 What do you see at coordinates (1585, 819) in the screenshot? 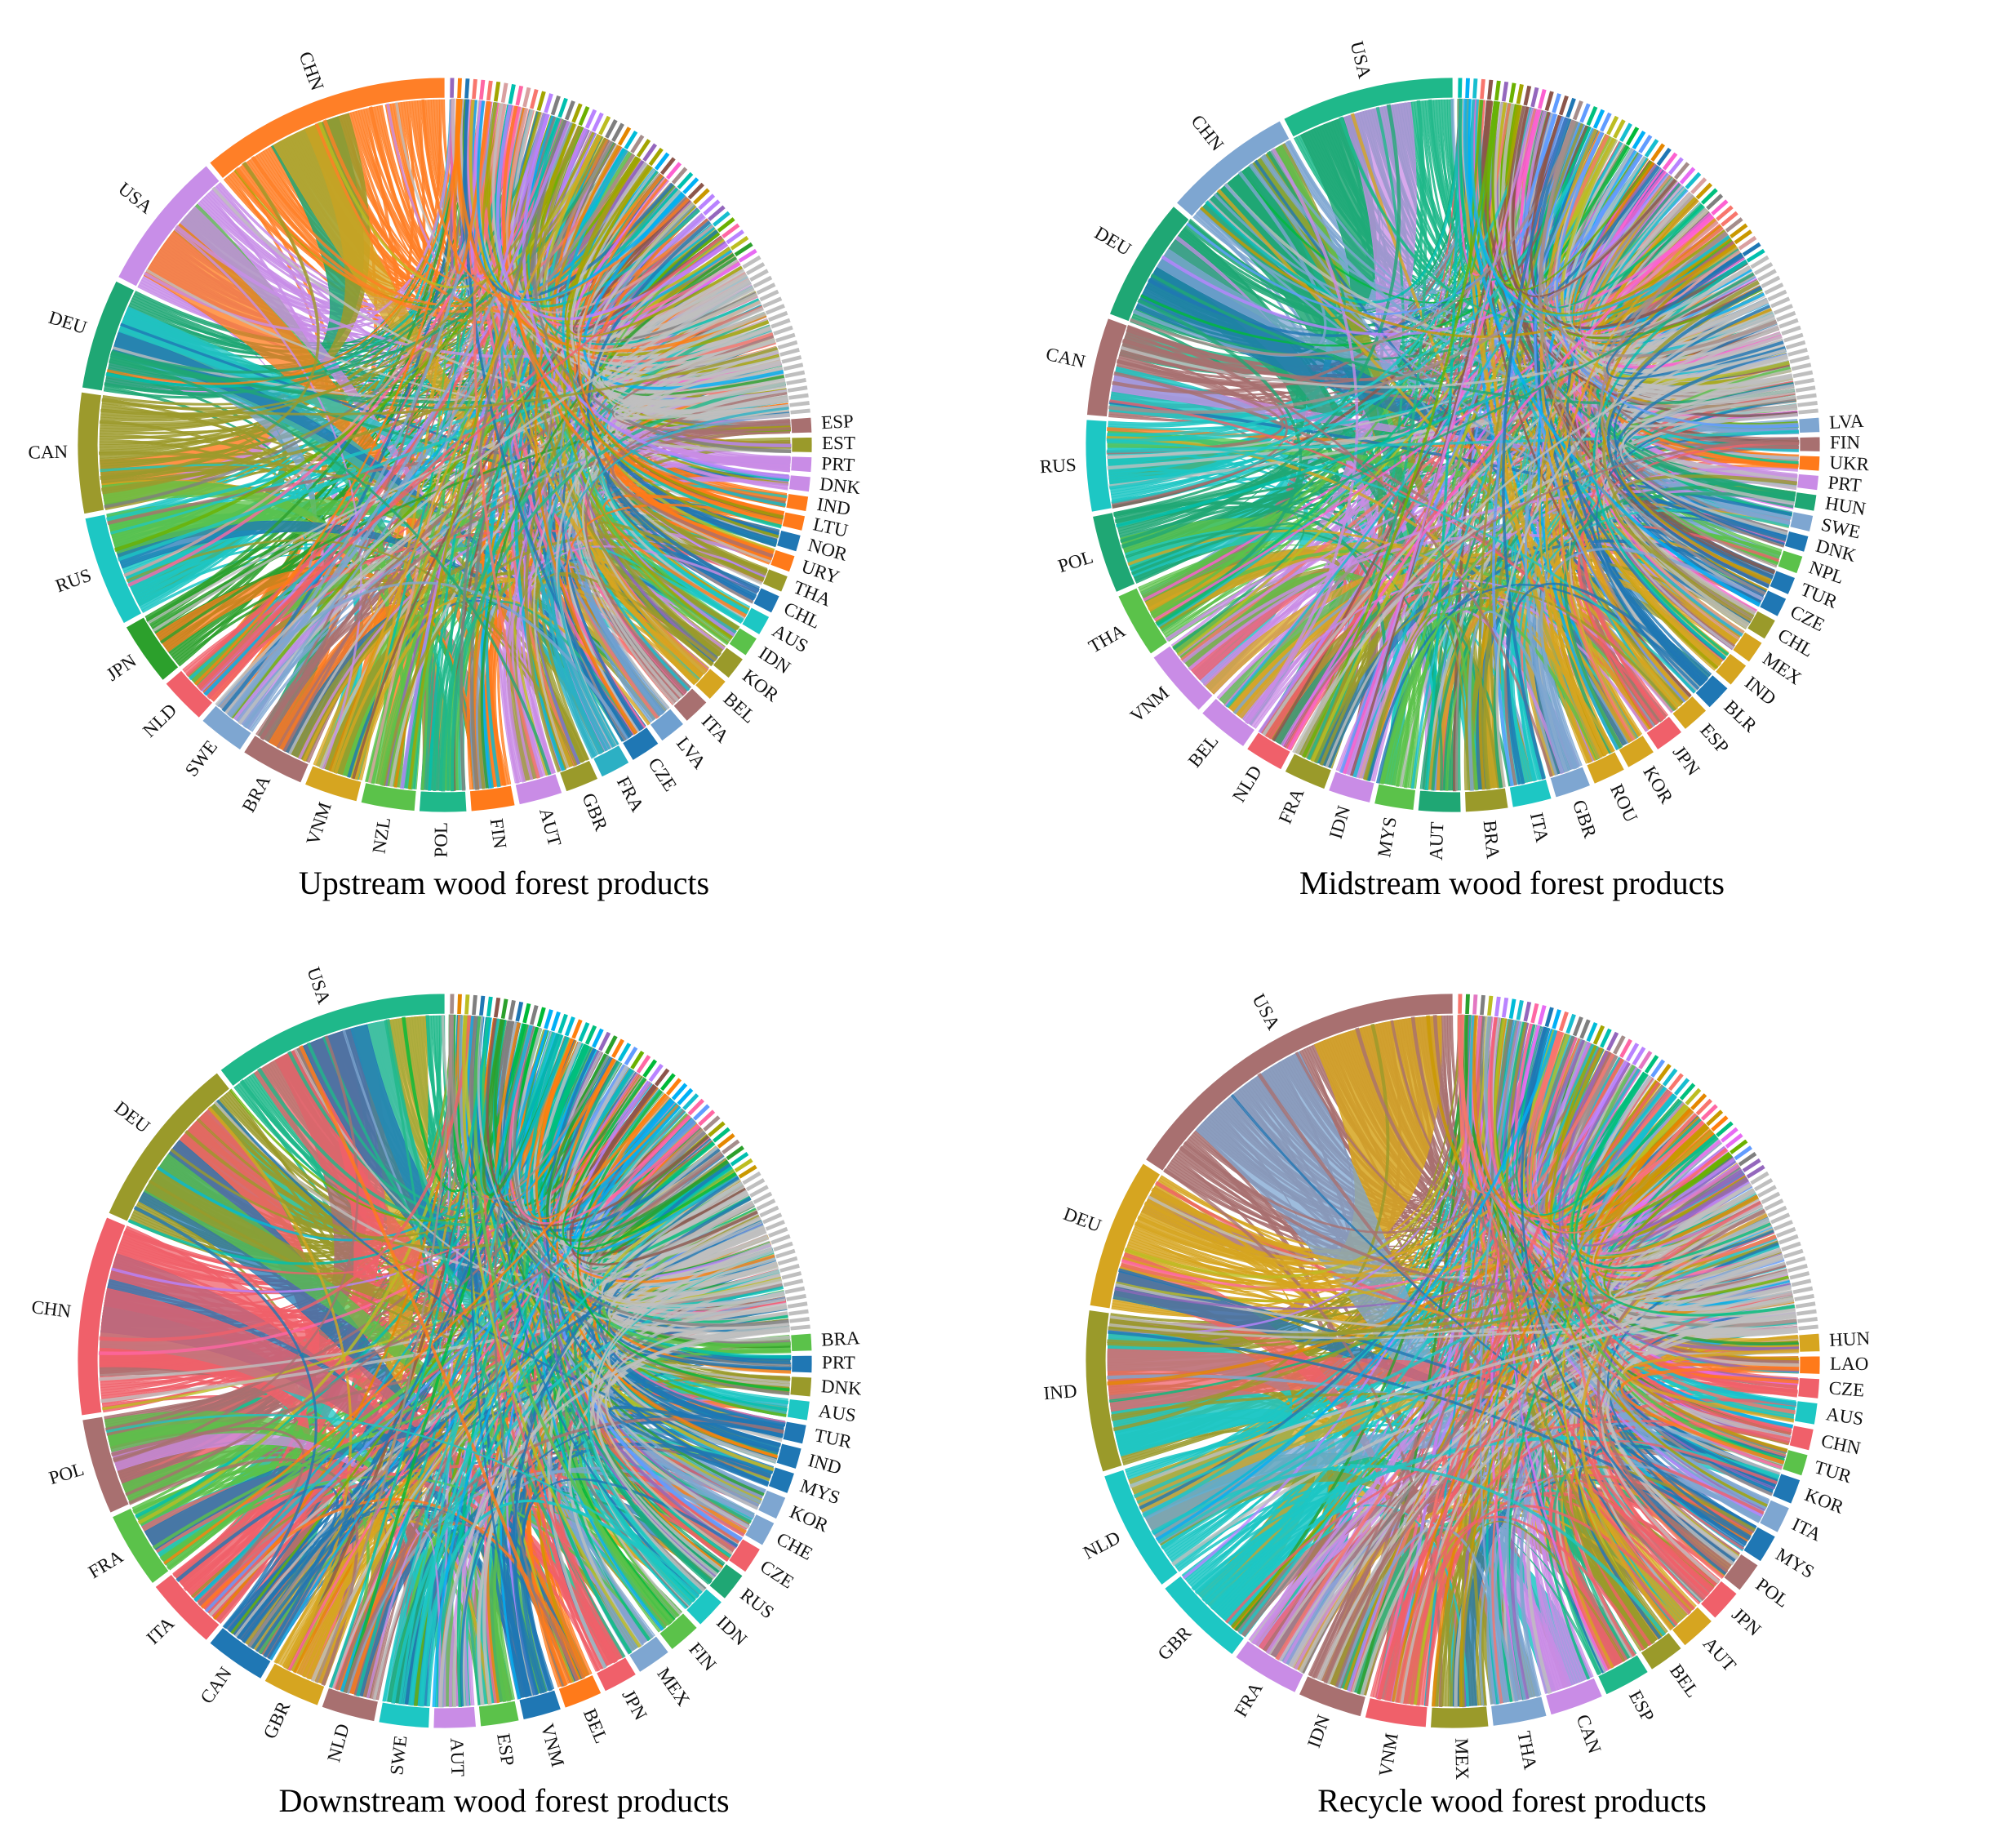
I see `country-label: GBR` at bounding box center [1585, 819].